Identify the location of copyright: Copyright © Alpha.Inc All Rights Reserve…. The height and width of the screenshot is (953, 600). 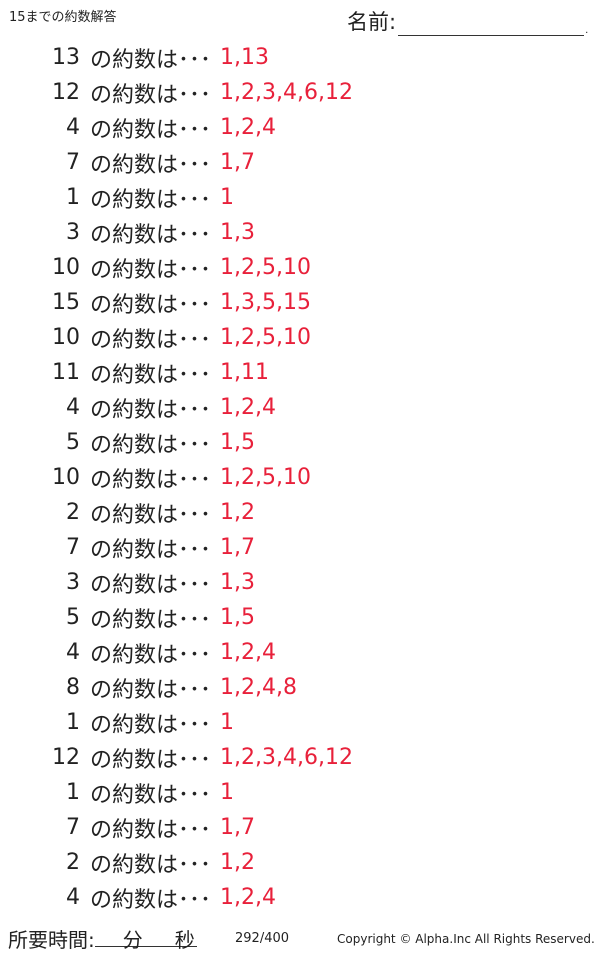
(466, 939).